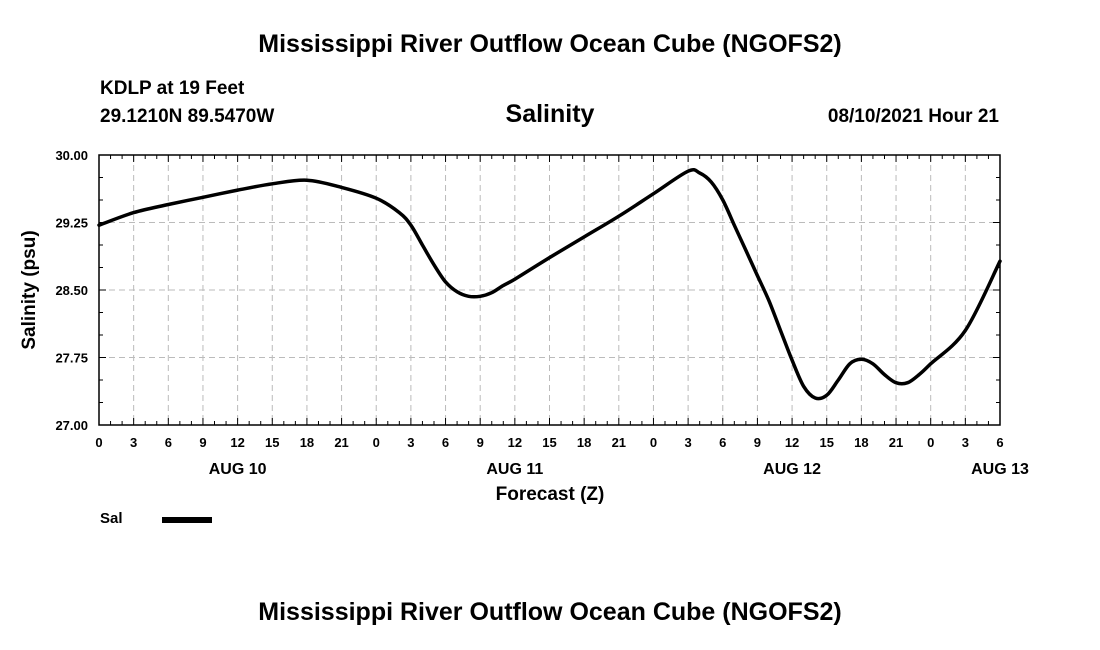  What do you see at coordinates (792, 469) in the screenshot?
I see `day-label: AUG 12` at bounding box center [792, 469].